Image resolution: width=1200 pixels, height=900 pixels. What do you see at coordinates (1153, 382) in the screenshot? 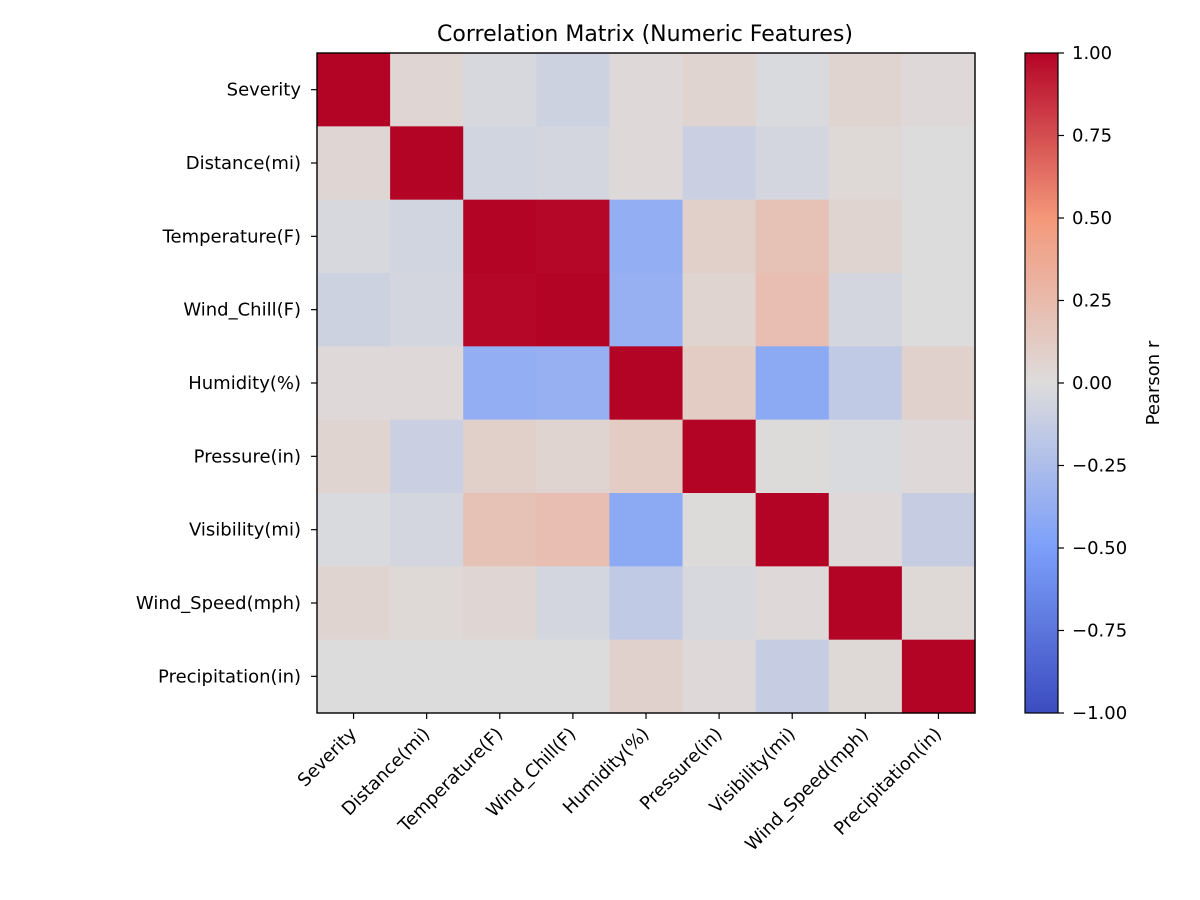
I see `colorbar-label: Pearson r` at bounding box center [1153, 382].